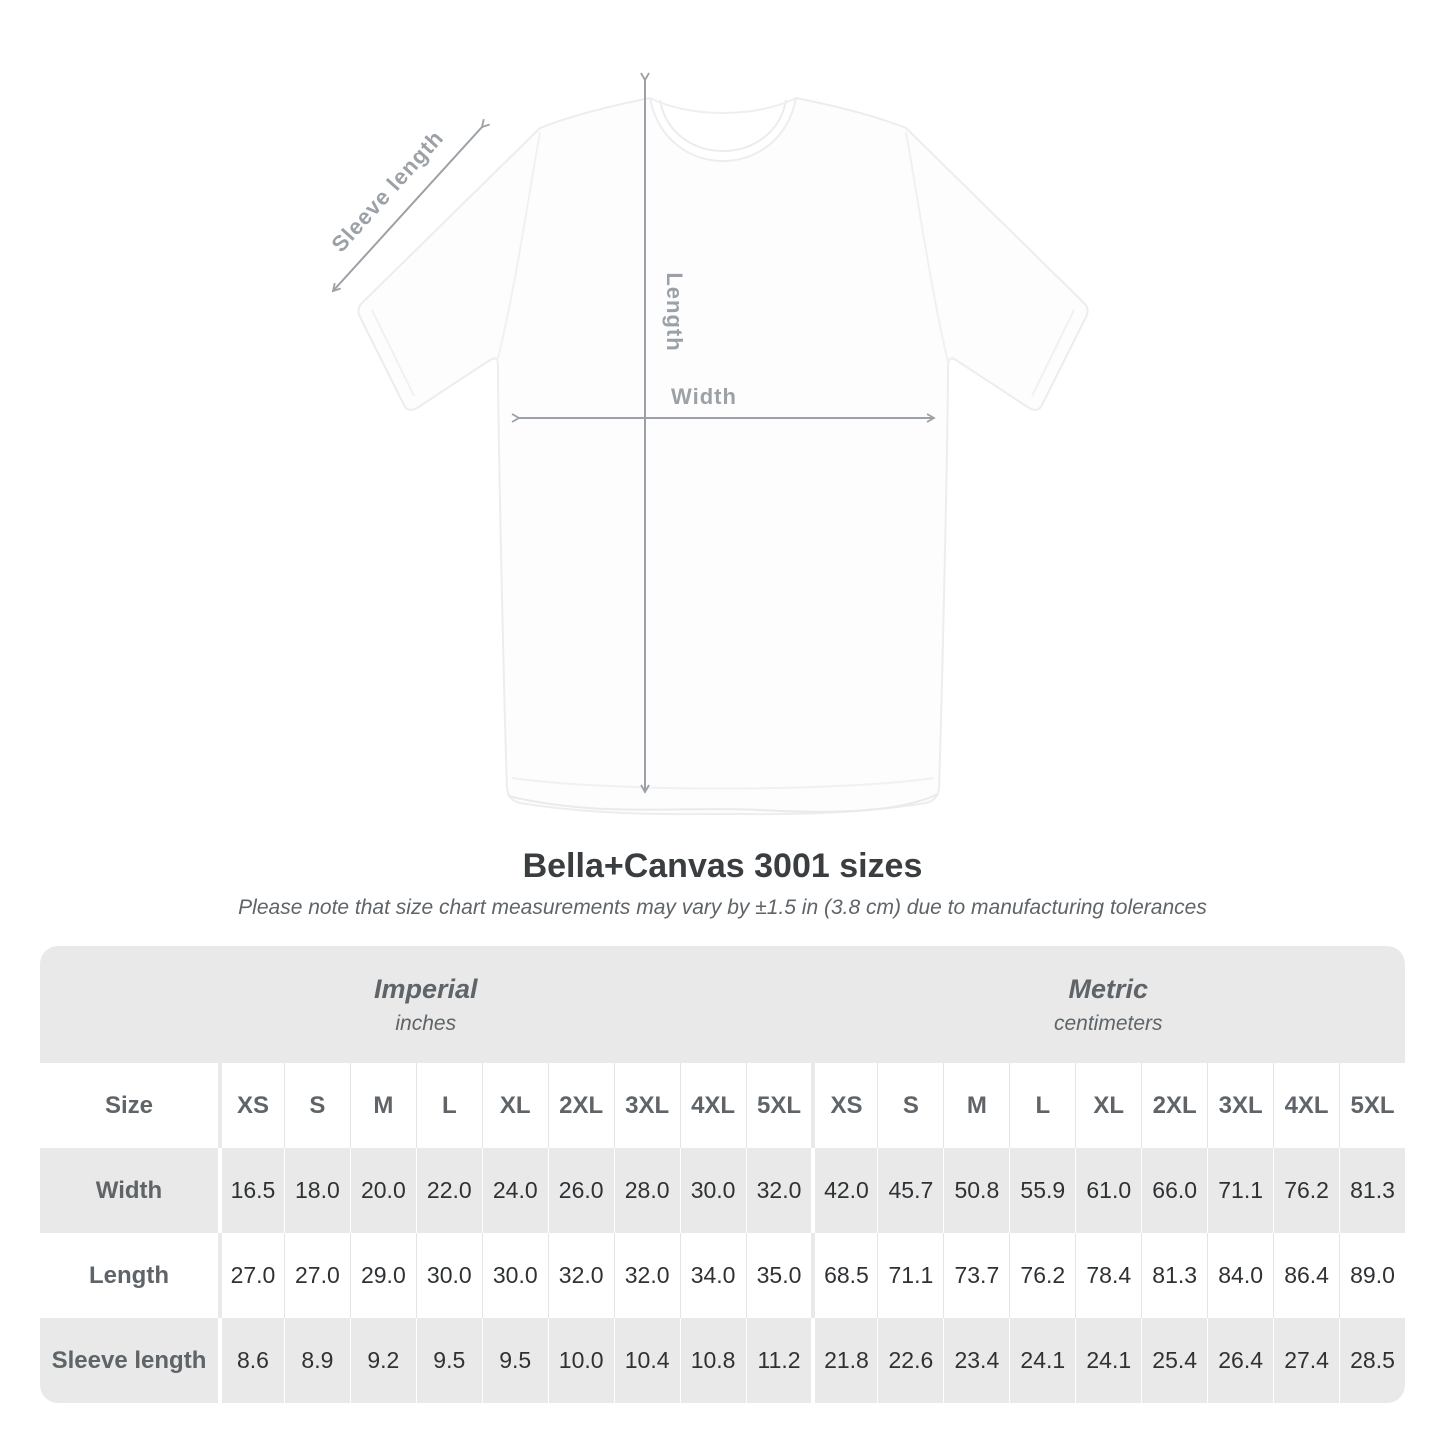 The width and height of the screenshot is (1445, 1445). What do you see at coordinates (382, 1190) in the screenshot?
I see `measurement-cell: 20.0` at bounding box center [382, 1190].